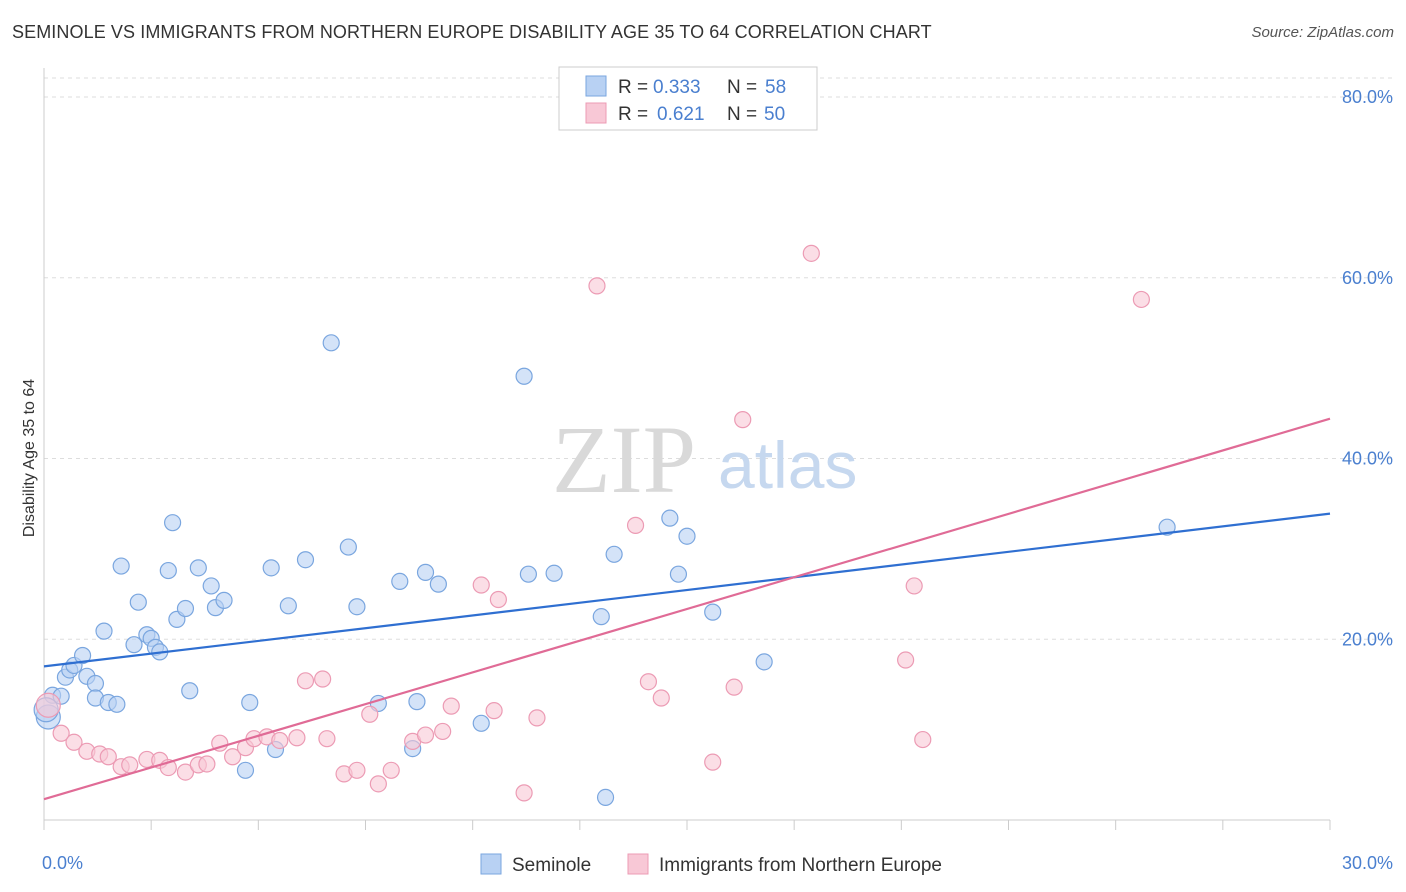  What do you see at coordinates (1367, 97) in the screenshot?
I see `y-tick-label: 80.0%` at bounding box center [1367, 97].